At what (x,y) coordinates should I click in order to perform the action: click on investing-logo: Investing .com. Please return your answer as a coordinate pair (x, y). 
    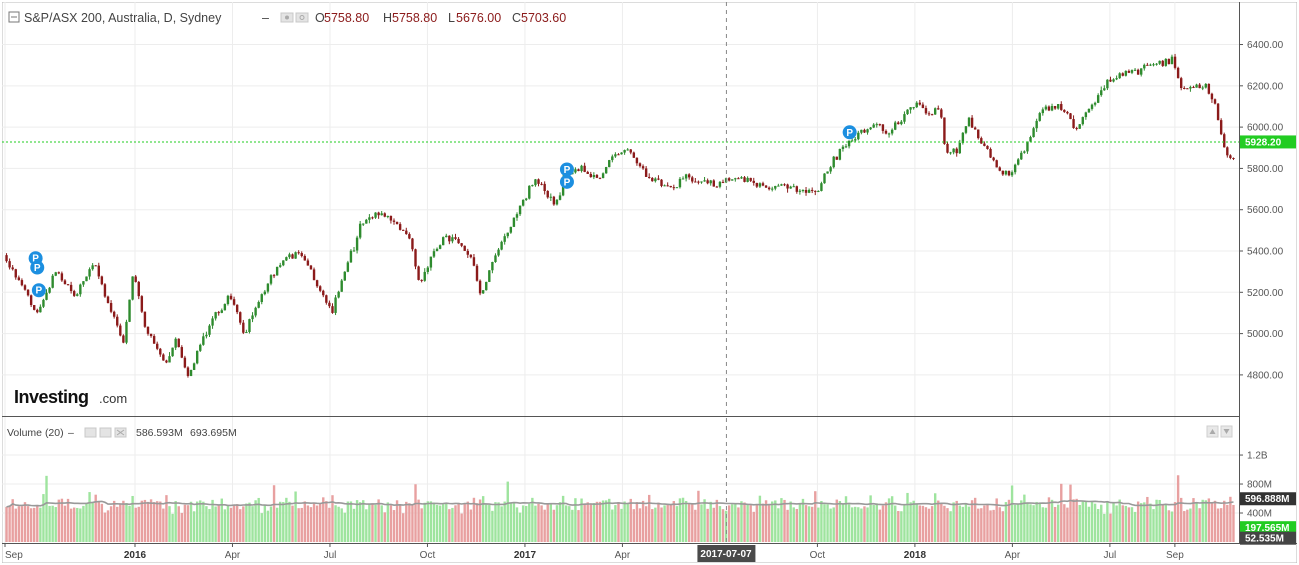
    Looking at the image, I should click on (70, 397).